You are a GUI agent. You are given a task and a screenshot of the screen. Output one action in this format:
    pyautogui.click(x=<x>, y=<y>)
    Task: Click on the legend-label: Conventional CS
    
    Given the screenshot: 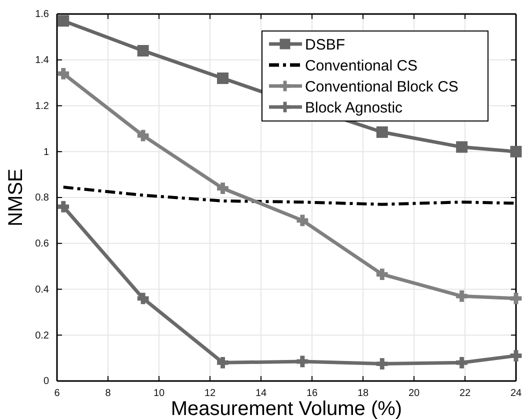 What is the action you would take?
    pyautogui.click(x=361, y=65)
    